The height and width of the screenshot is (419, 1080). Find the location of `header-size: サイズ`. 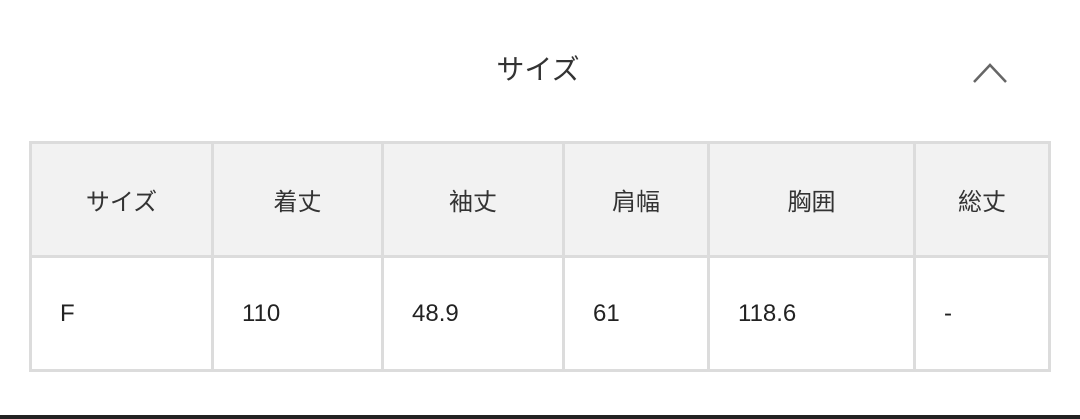

header-size: サイズ is located at coordinates (121, 199).